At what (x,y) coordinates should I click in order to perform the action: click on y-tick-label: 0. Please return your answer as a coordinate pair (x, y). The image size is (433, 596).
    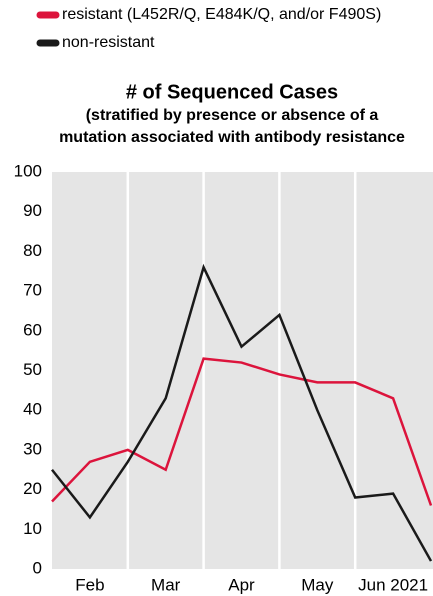
    Looking at the image, I should click on (37, 567).